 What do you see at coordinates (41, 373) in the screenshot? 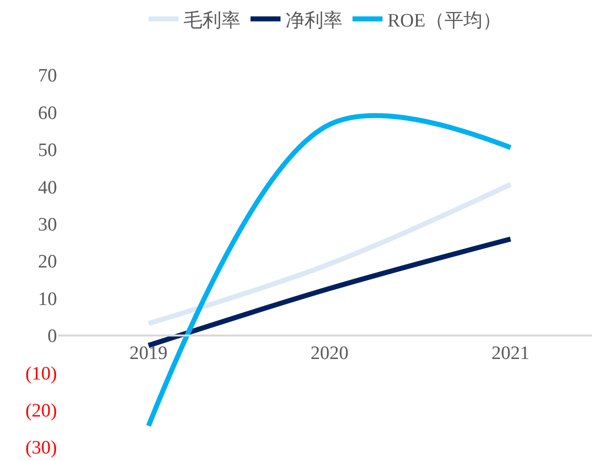
I see `y-tick-label: (10)` at bounding box center [41, 373].